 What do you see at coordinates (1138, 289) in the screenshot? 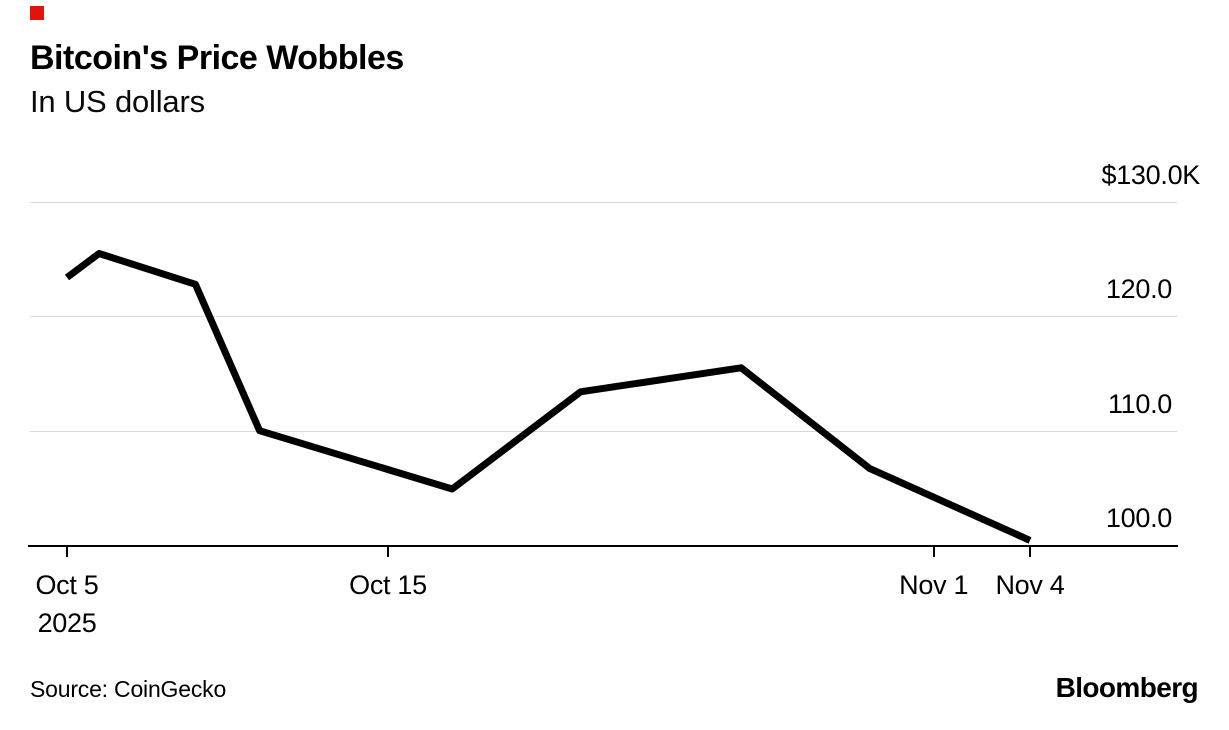
I see `y-axis-label-120: 120.0` at bounding box center [1138, 289].